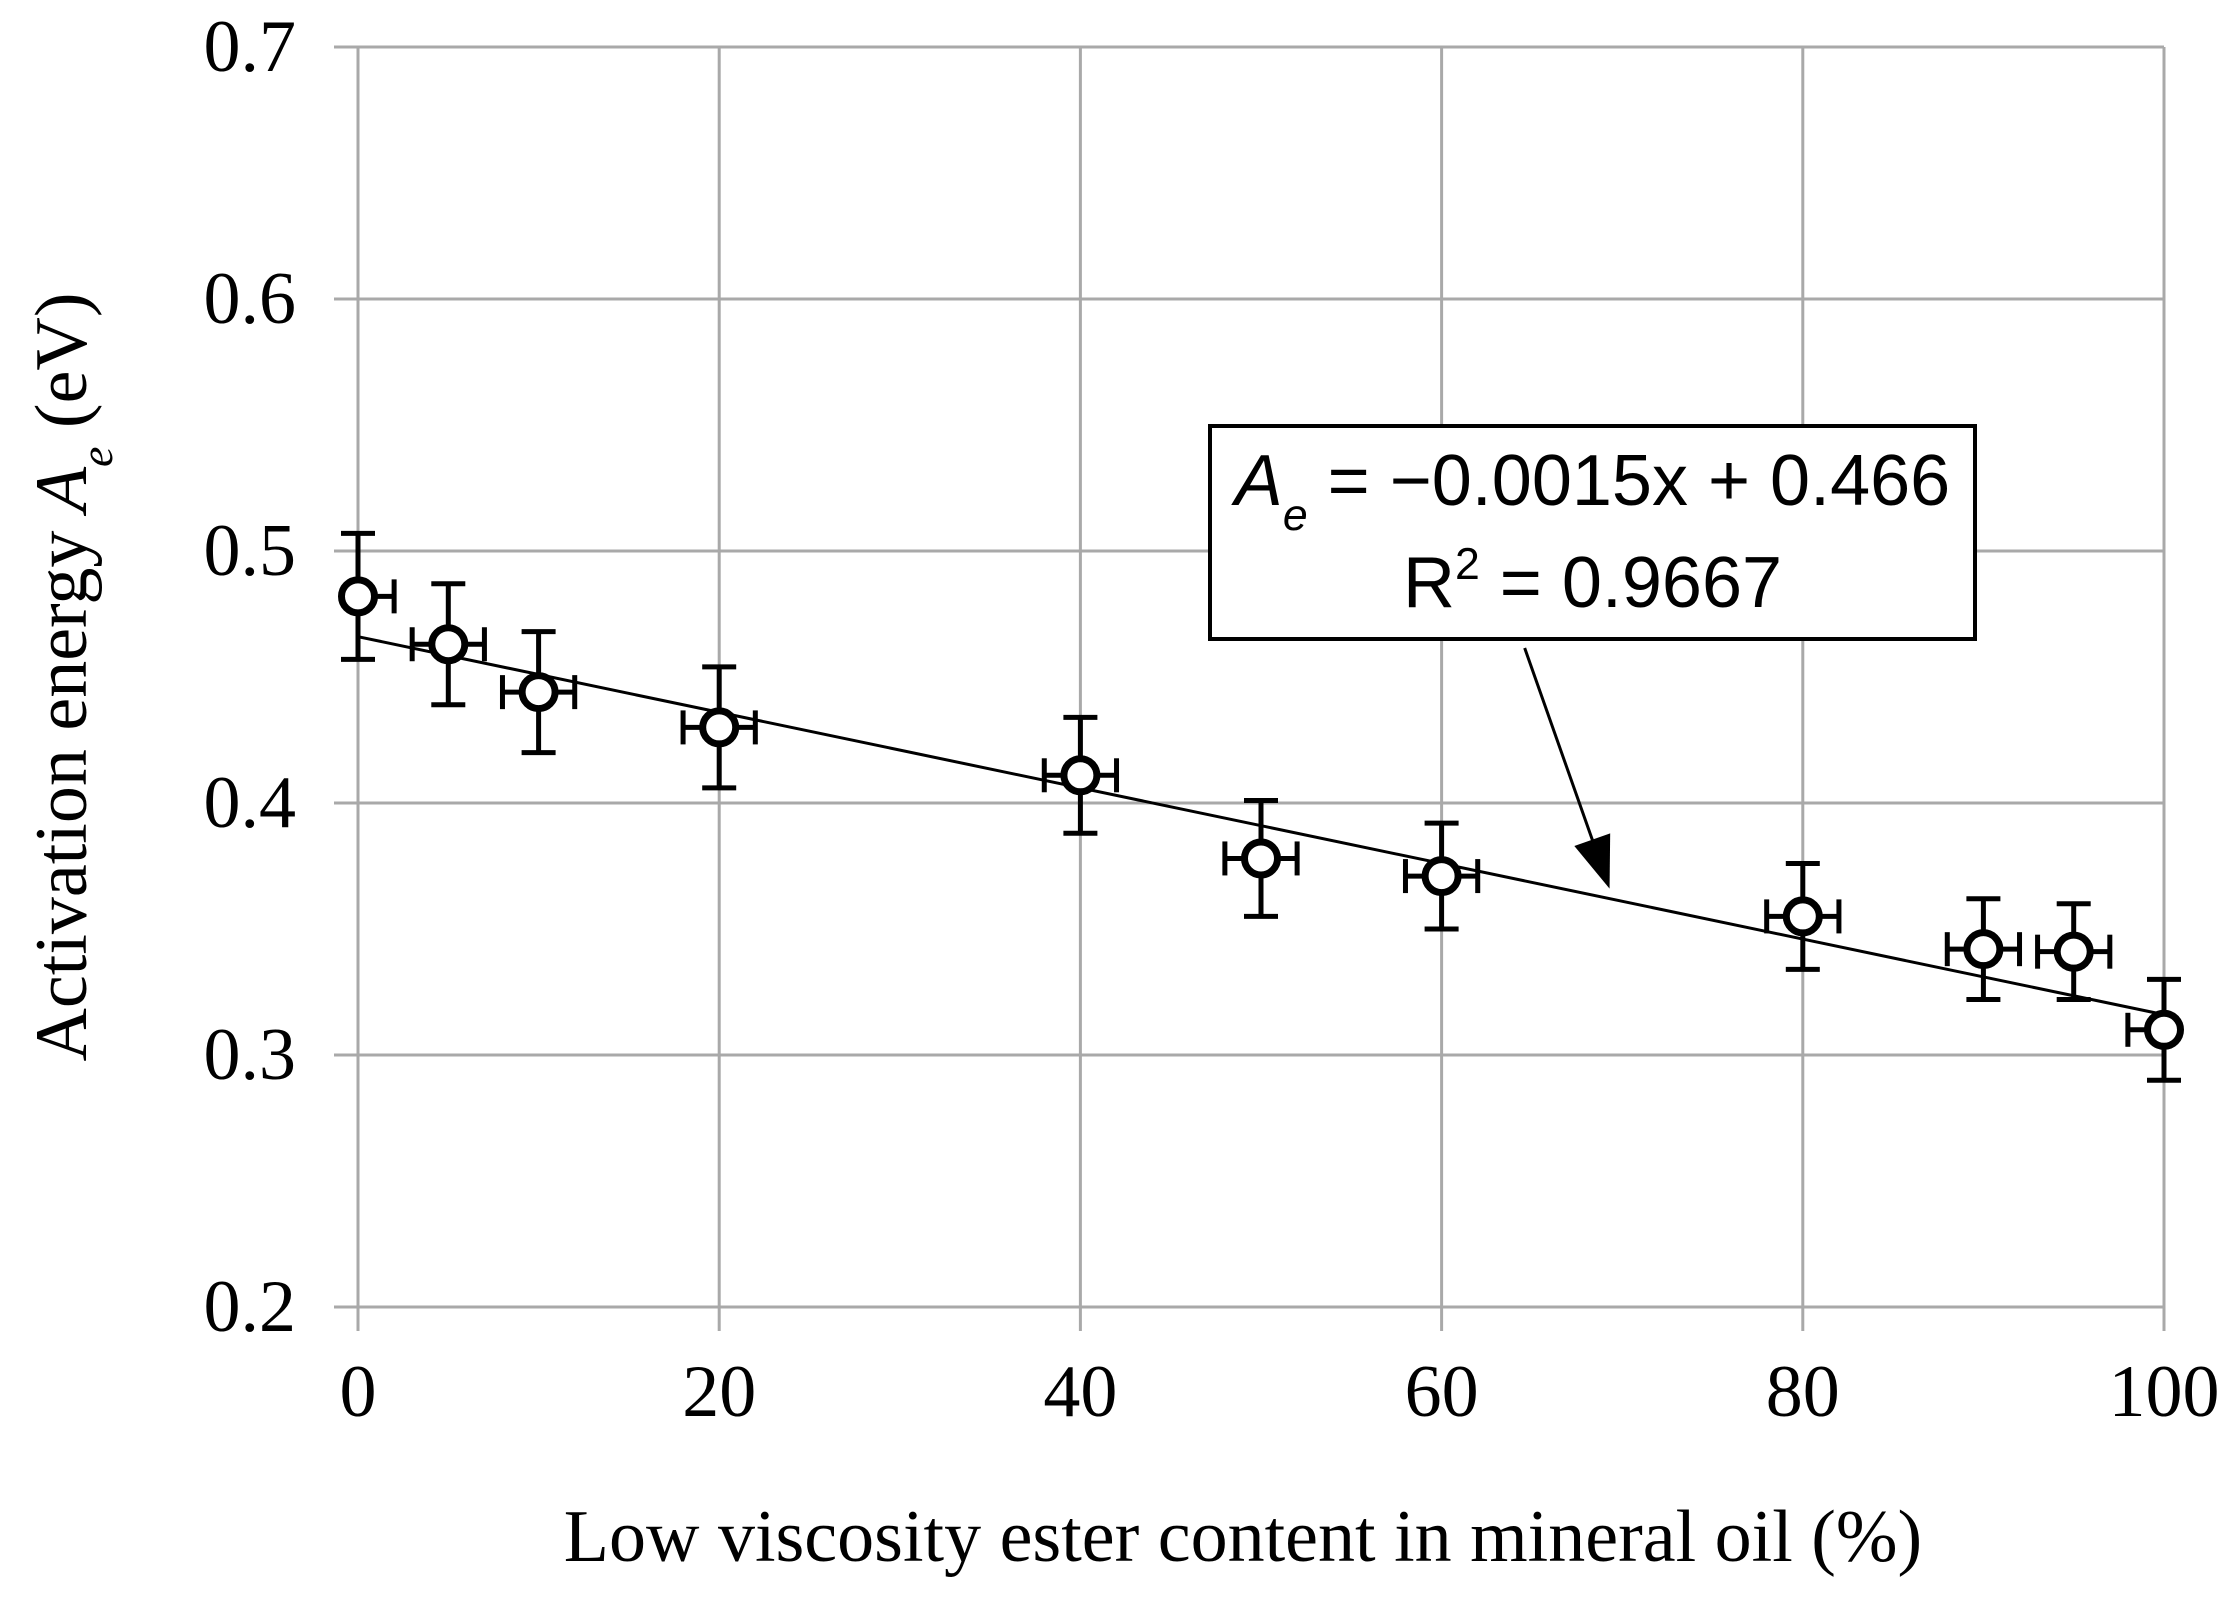  What do you see at coordinates (250, 299) in the screenshot?
I see `y-tick-label: 0.6` at bounding box center [250, 299].